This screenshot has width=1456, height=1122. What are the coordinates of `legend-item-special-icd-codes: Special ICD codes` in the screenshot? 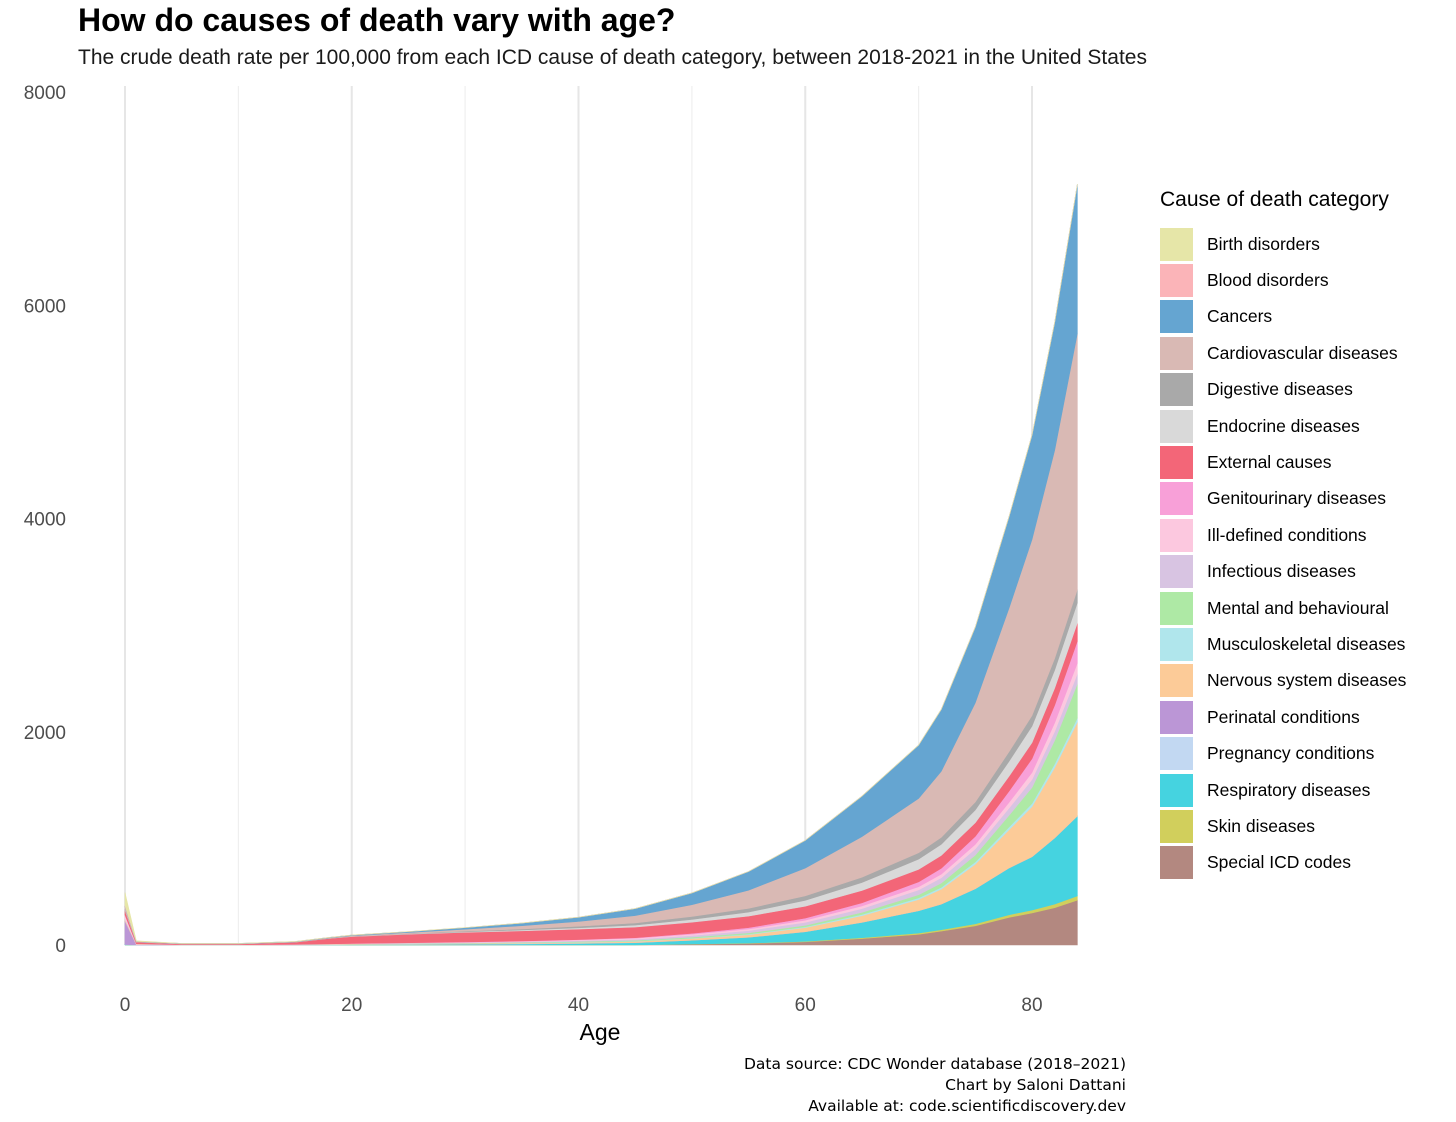 It's located at (1283, 863).